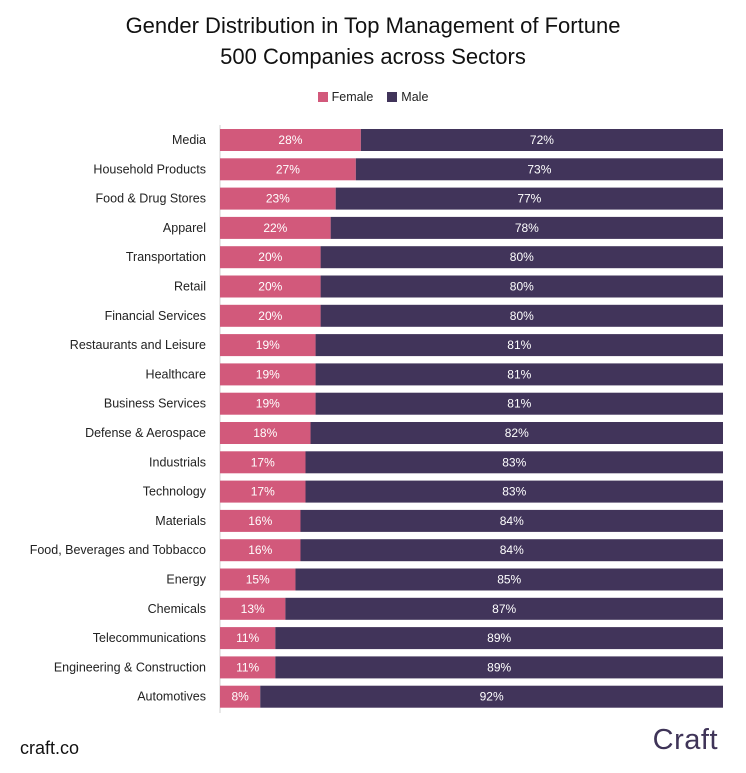 The image size is (746, 773). Describe the element at coordinates (130, 667) in the screenshot. I see `category-label: Engineering & Construction` at that location.